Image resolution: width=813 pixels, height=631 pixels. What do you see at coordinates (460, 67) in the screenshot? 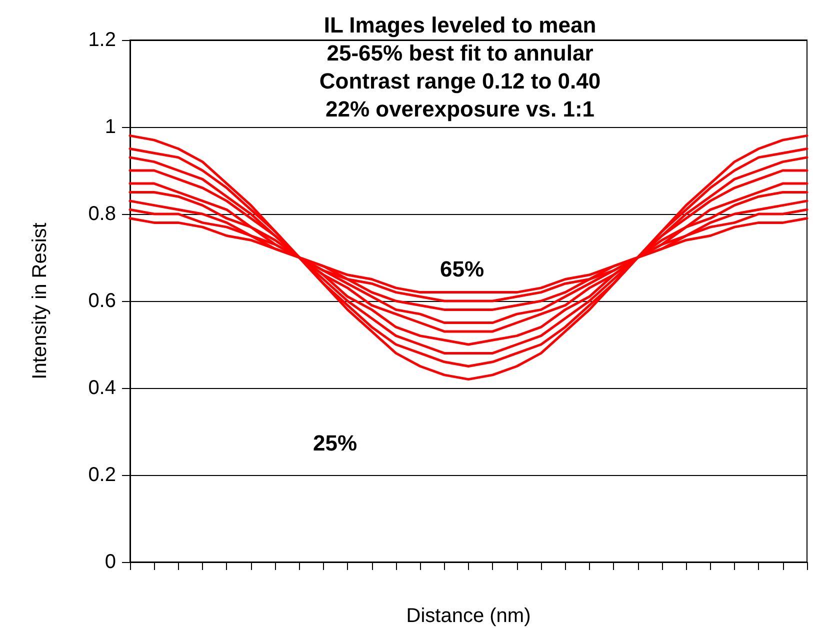
I see `text: IL Images leveled to mean 25-65% best fit to annular Contrast range 0.12 to 0.40 22% overexposure vs. 1:1` at bounding box center [460, 67].